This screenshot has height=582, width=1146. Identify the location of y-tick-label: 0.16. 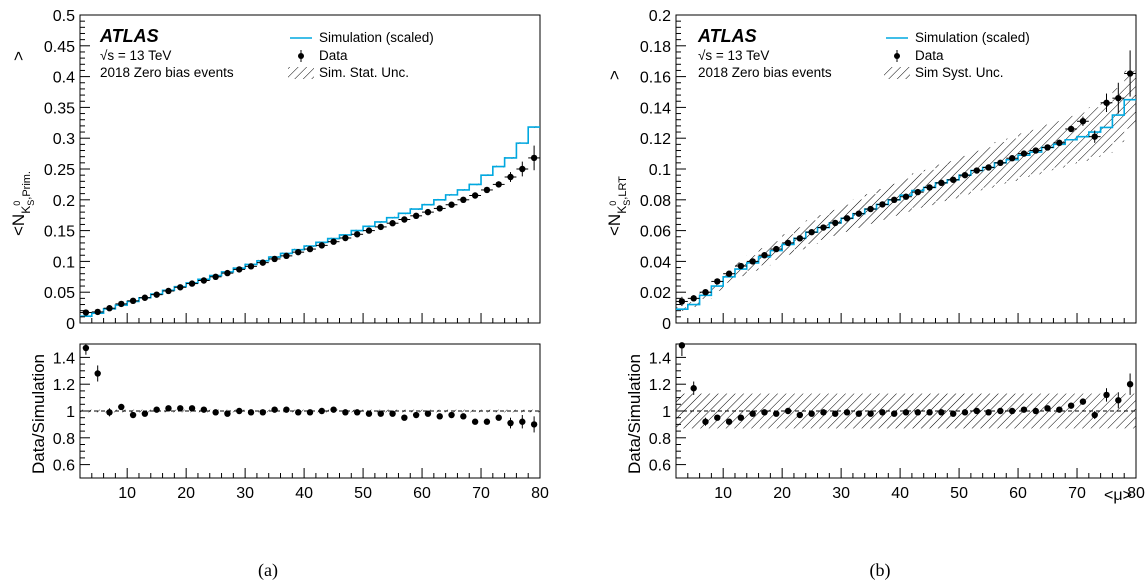
(655, 78).